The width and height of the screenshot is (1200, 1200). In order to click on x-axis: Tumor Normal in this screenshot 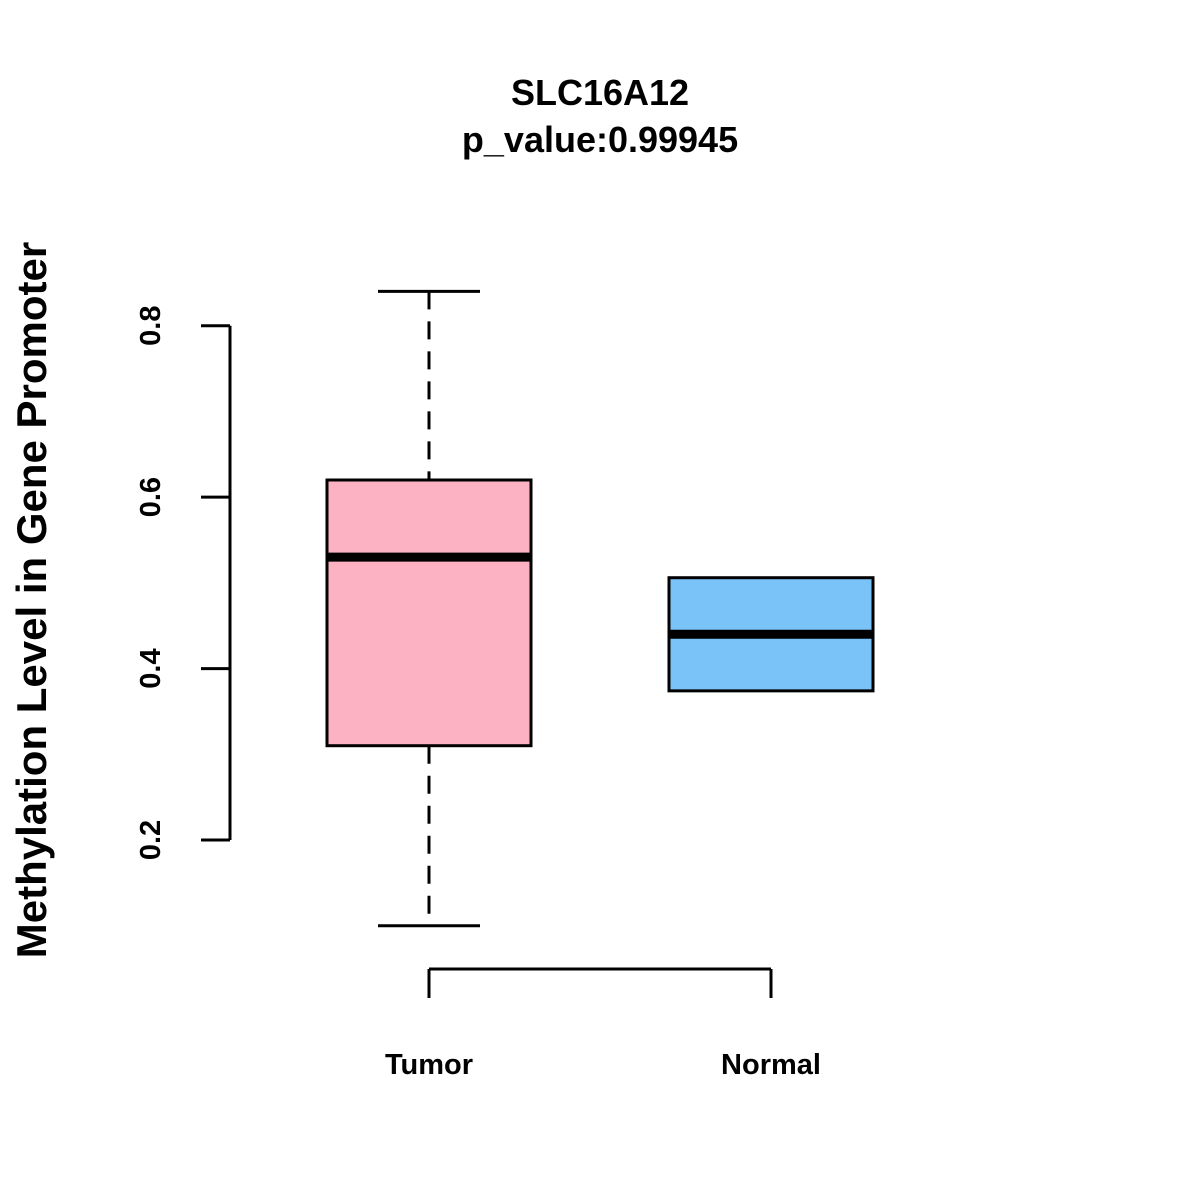, I will do `click(603, 1024)`.